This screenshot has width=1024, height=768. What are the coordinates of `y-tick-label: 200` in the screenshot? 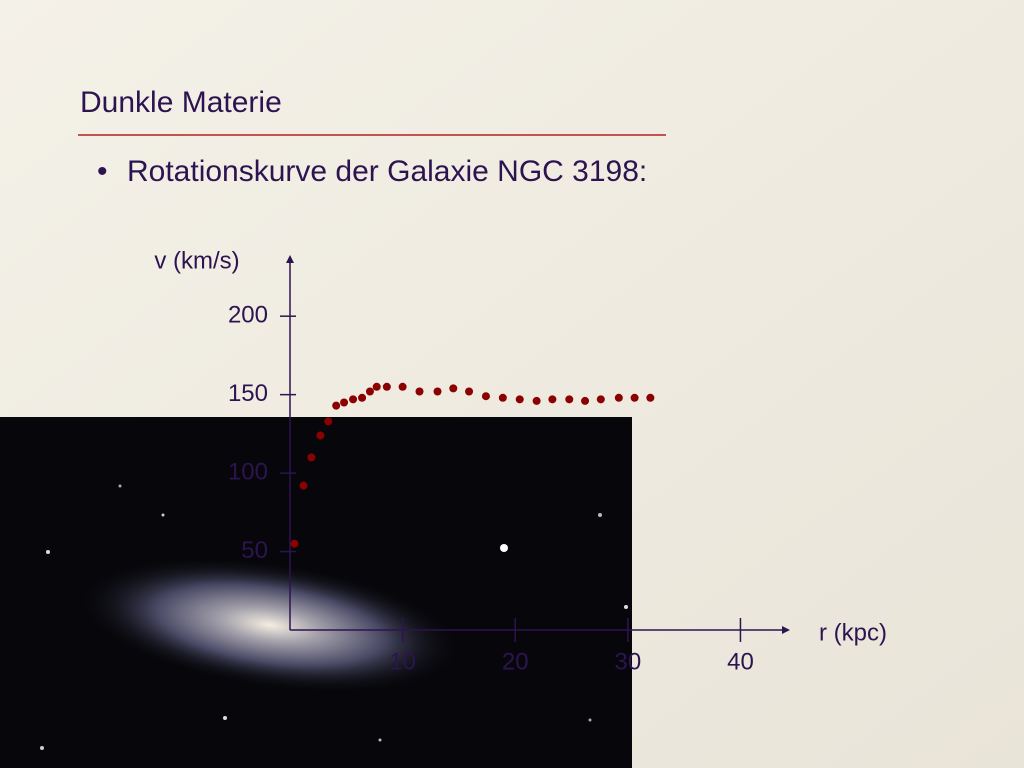 It's located at (248, 315).